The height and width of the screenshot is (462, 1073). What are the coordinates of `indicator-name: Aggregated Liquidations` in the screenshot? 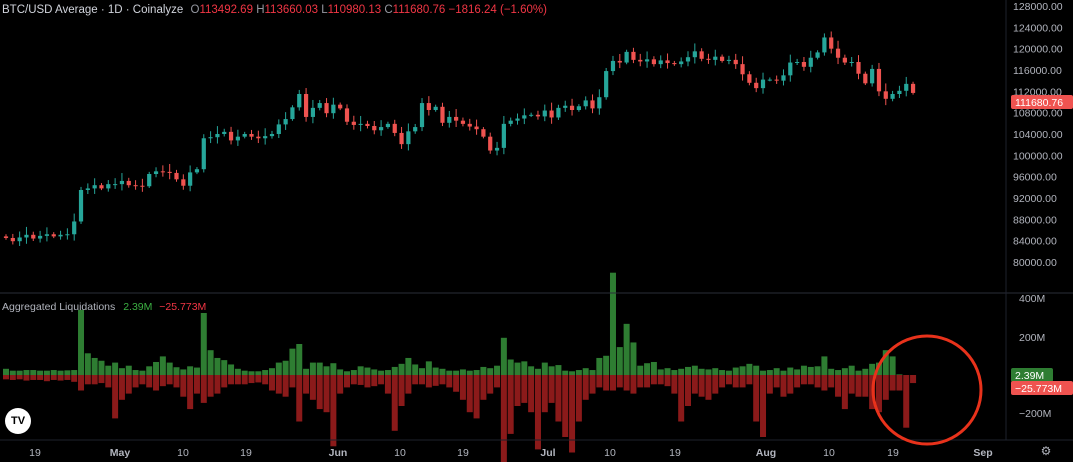 It's located at (59, 307).